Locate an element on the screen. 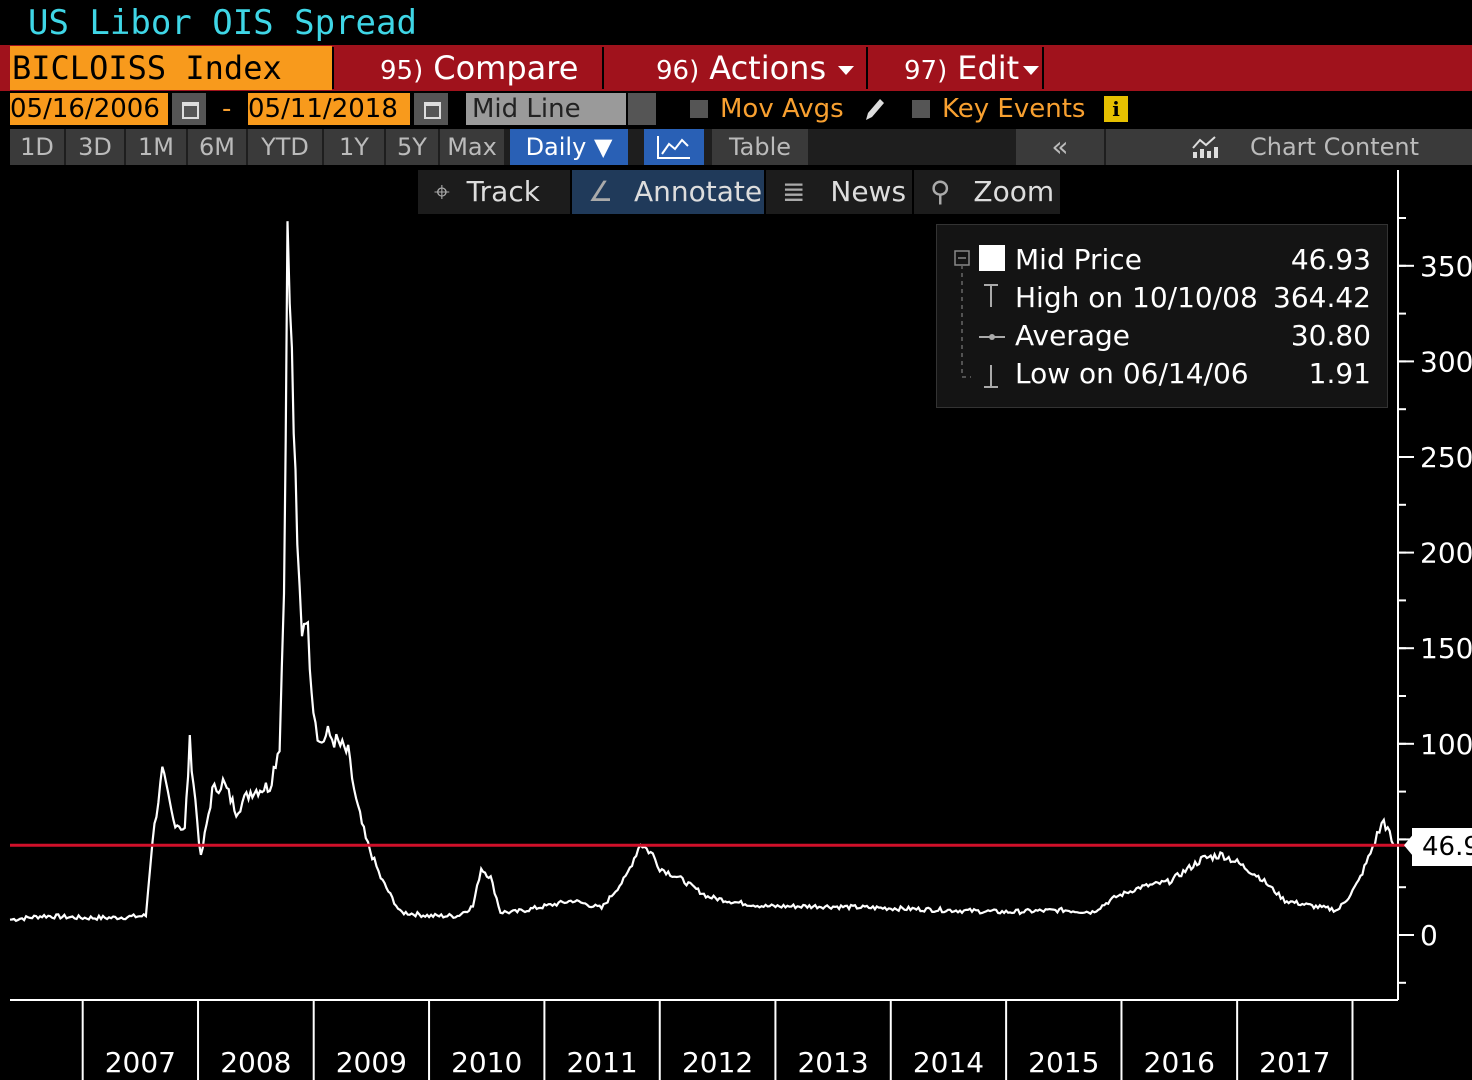  pencil-icon is located at coordinates (874, 109).